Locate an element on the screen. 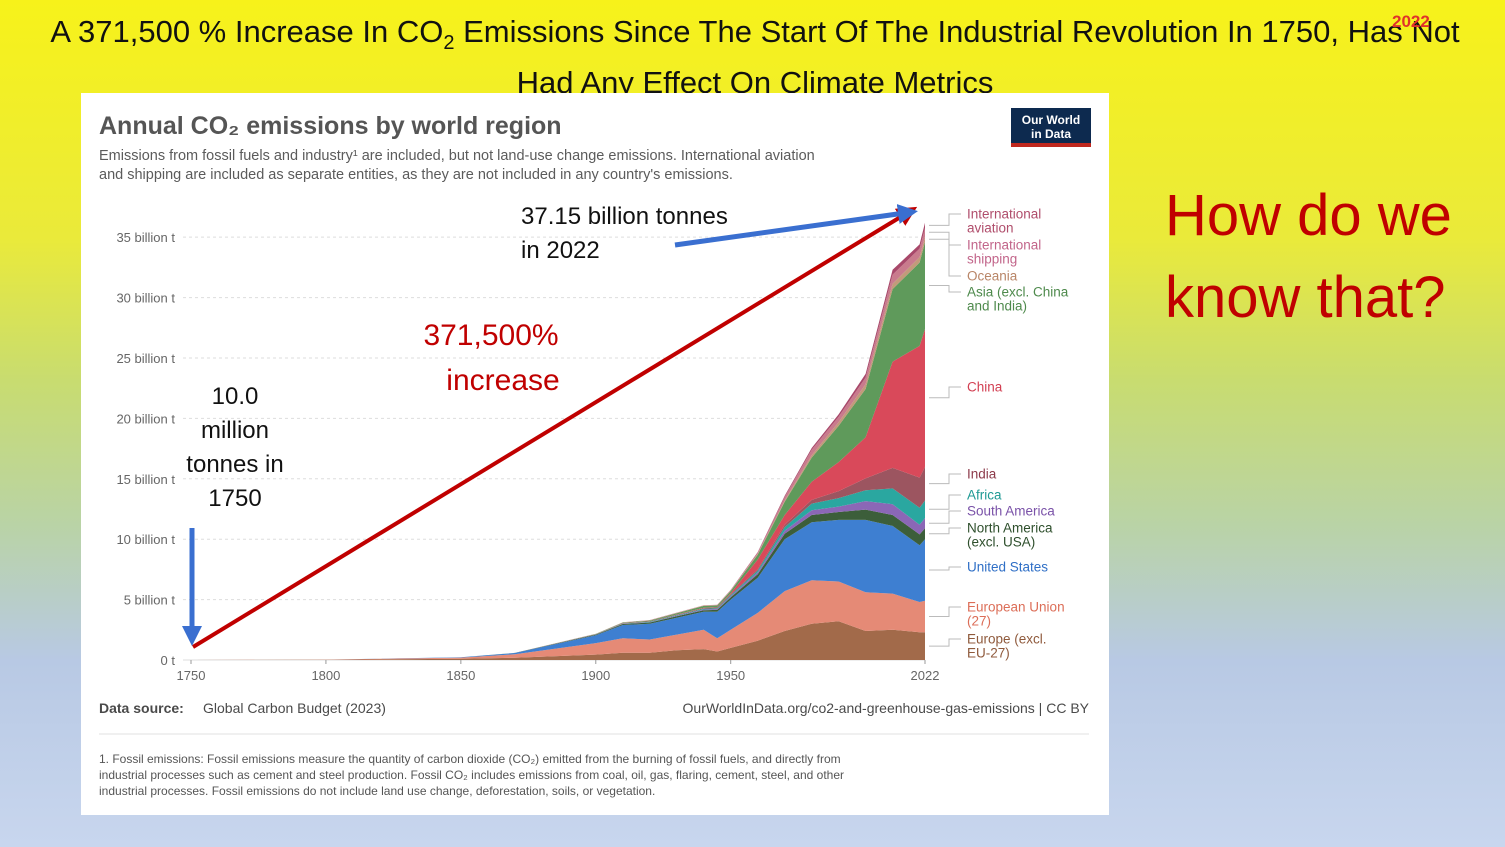 The height and width of the screenshot is (847, 1505). legend-label-south_america: South America is located at coordinates (1011, 511).